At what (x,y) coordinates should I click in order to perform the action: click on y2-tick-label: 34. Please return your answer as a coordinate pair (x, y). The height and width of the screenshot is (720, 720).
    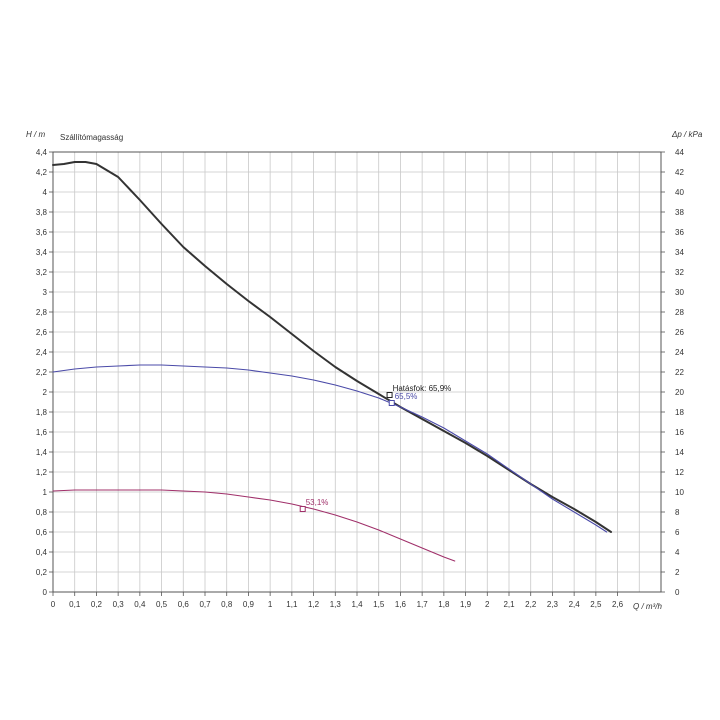
    Looking at the image, I should click on (679, 252).